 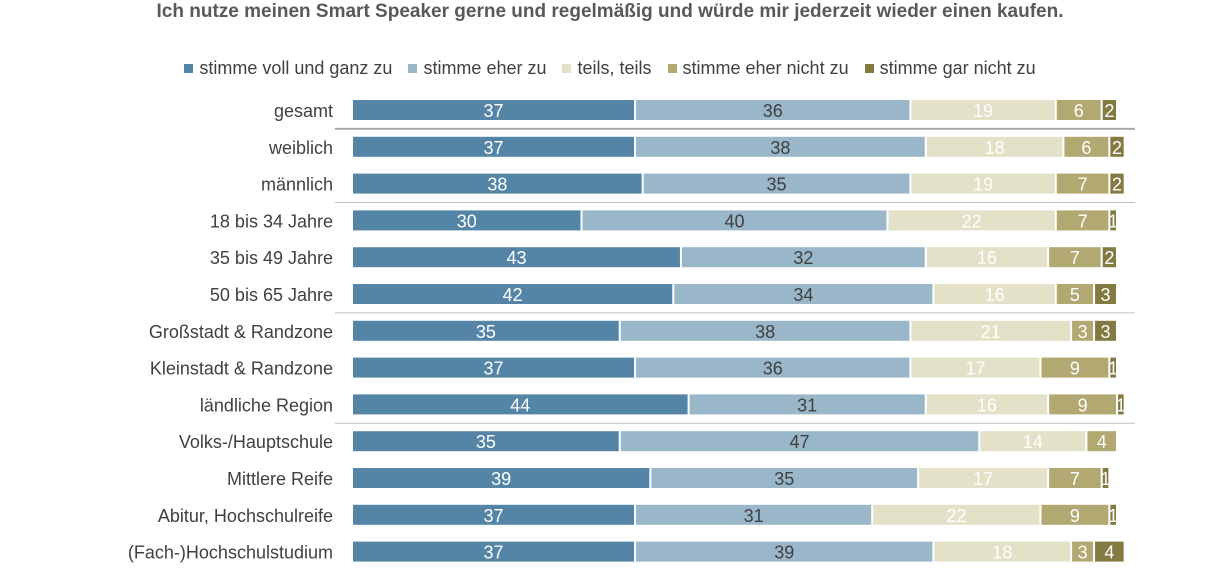 I want to click on category-label: 35 bis 49 Jahre, so click(x=271, y=258).